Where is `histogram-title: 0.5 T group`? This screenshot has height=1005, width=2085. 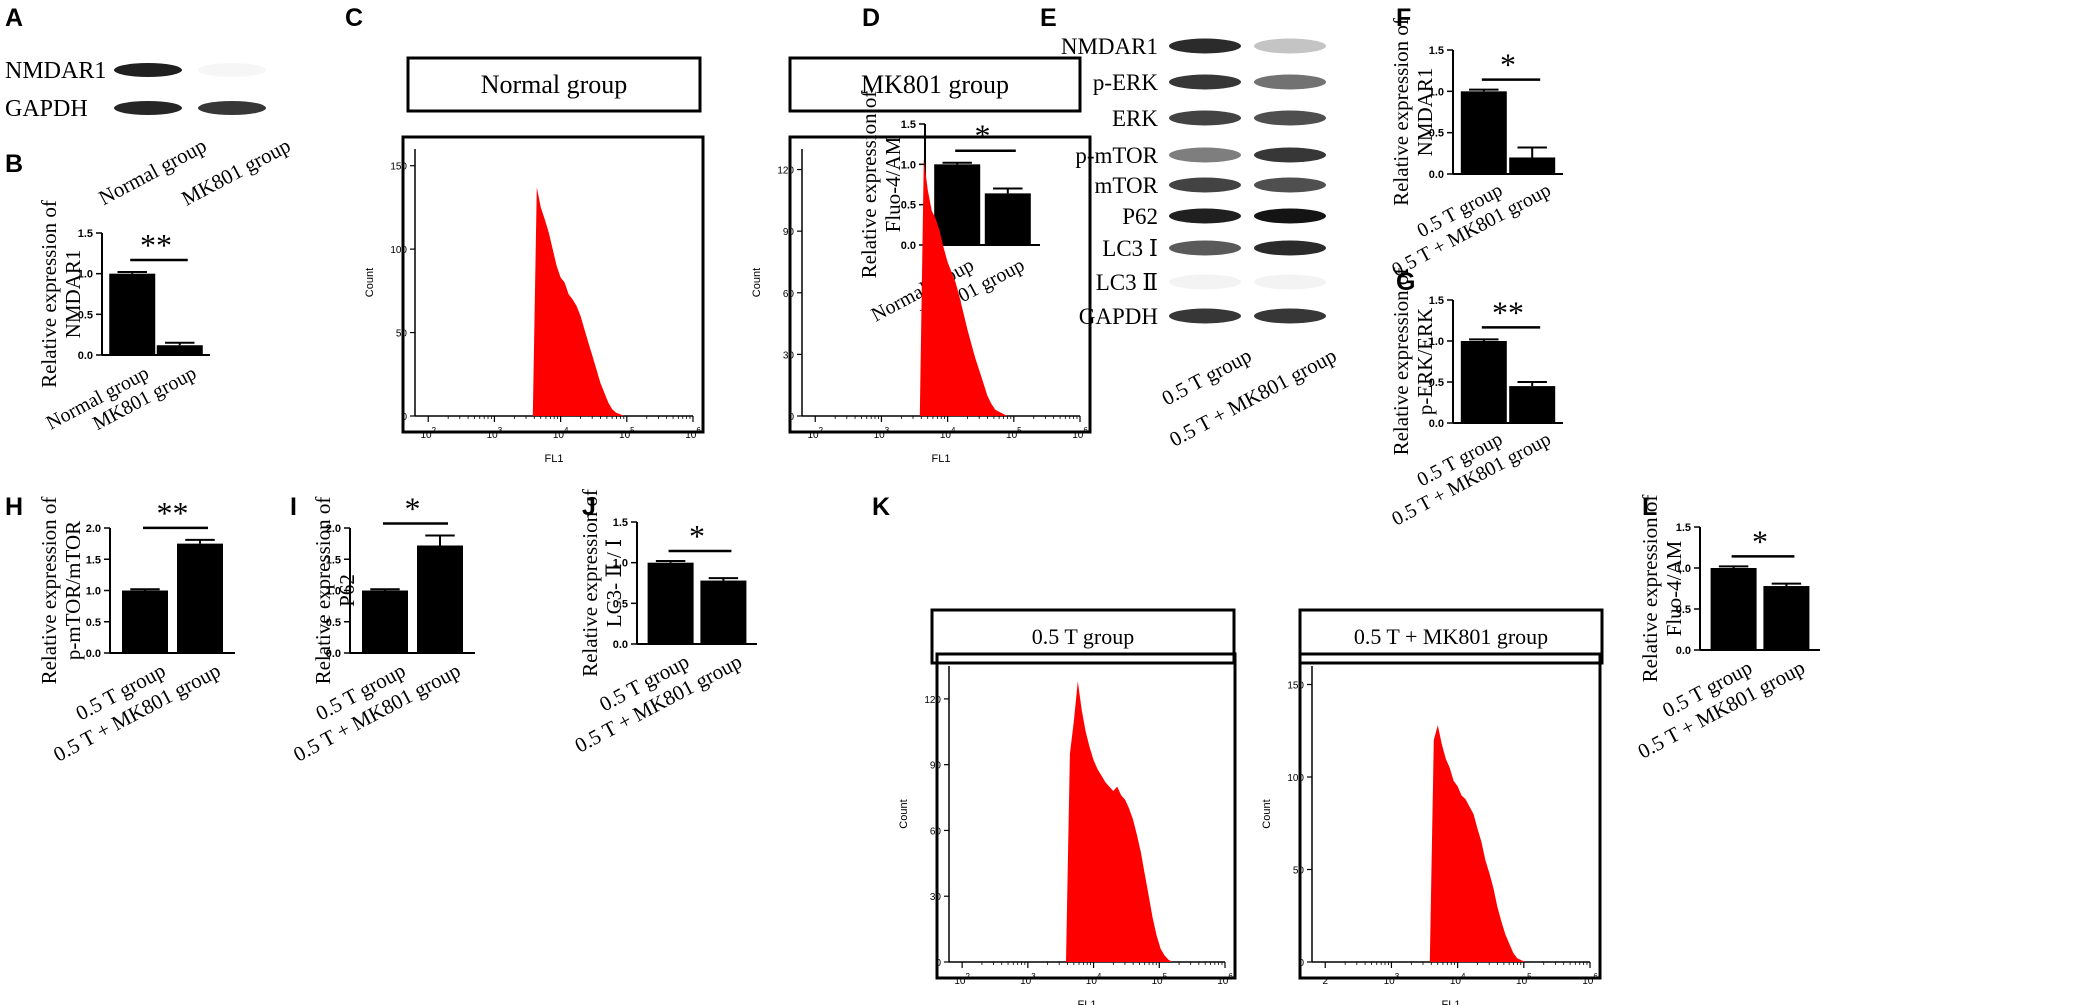
histogram-title: 0.5 T group is located at coordinates (1083, 636).